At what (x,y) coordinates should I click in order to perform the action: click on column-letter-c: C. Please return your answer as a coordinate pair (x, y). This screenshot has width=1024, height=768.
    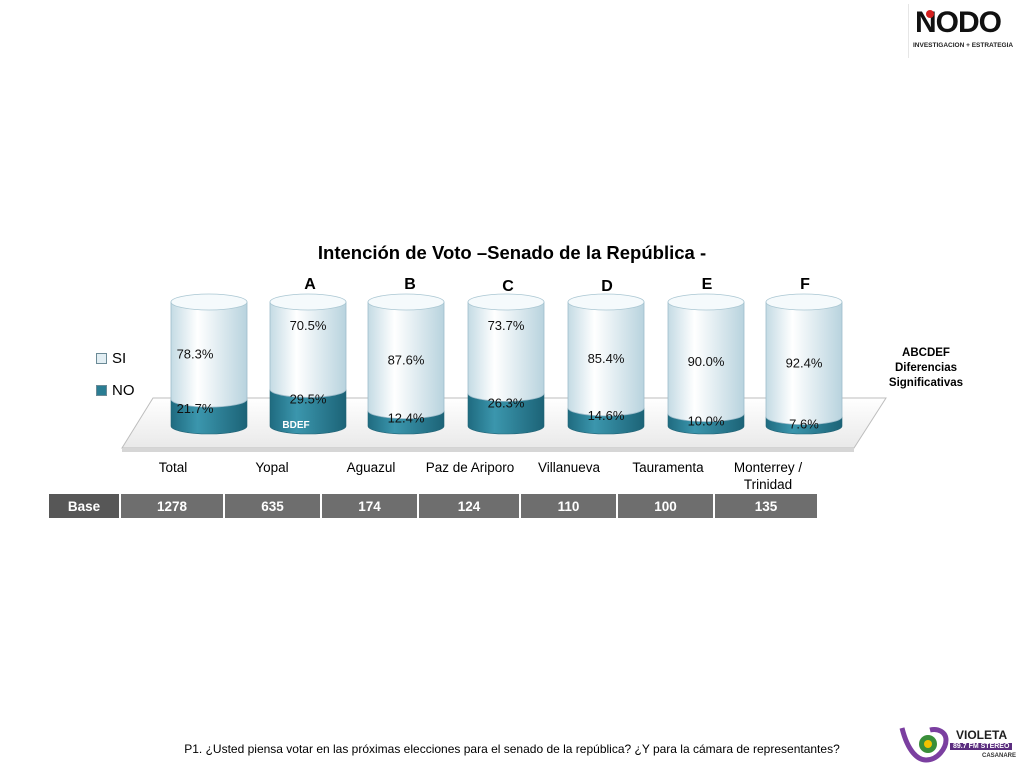
    Looking at the image, I should click on (508, 286).